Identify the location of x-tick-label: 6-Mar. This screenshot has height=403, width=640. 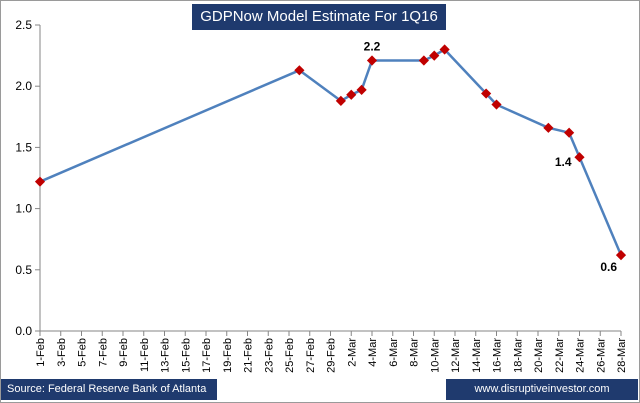
(394, 352).